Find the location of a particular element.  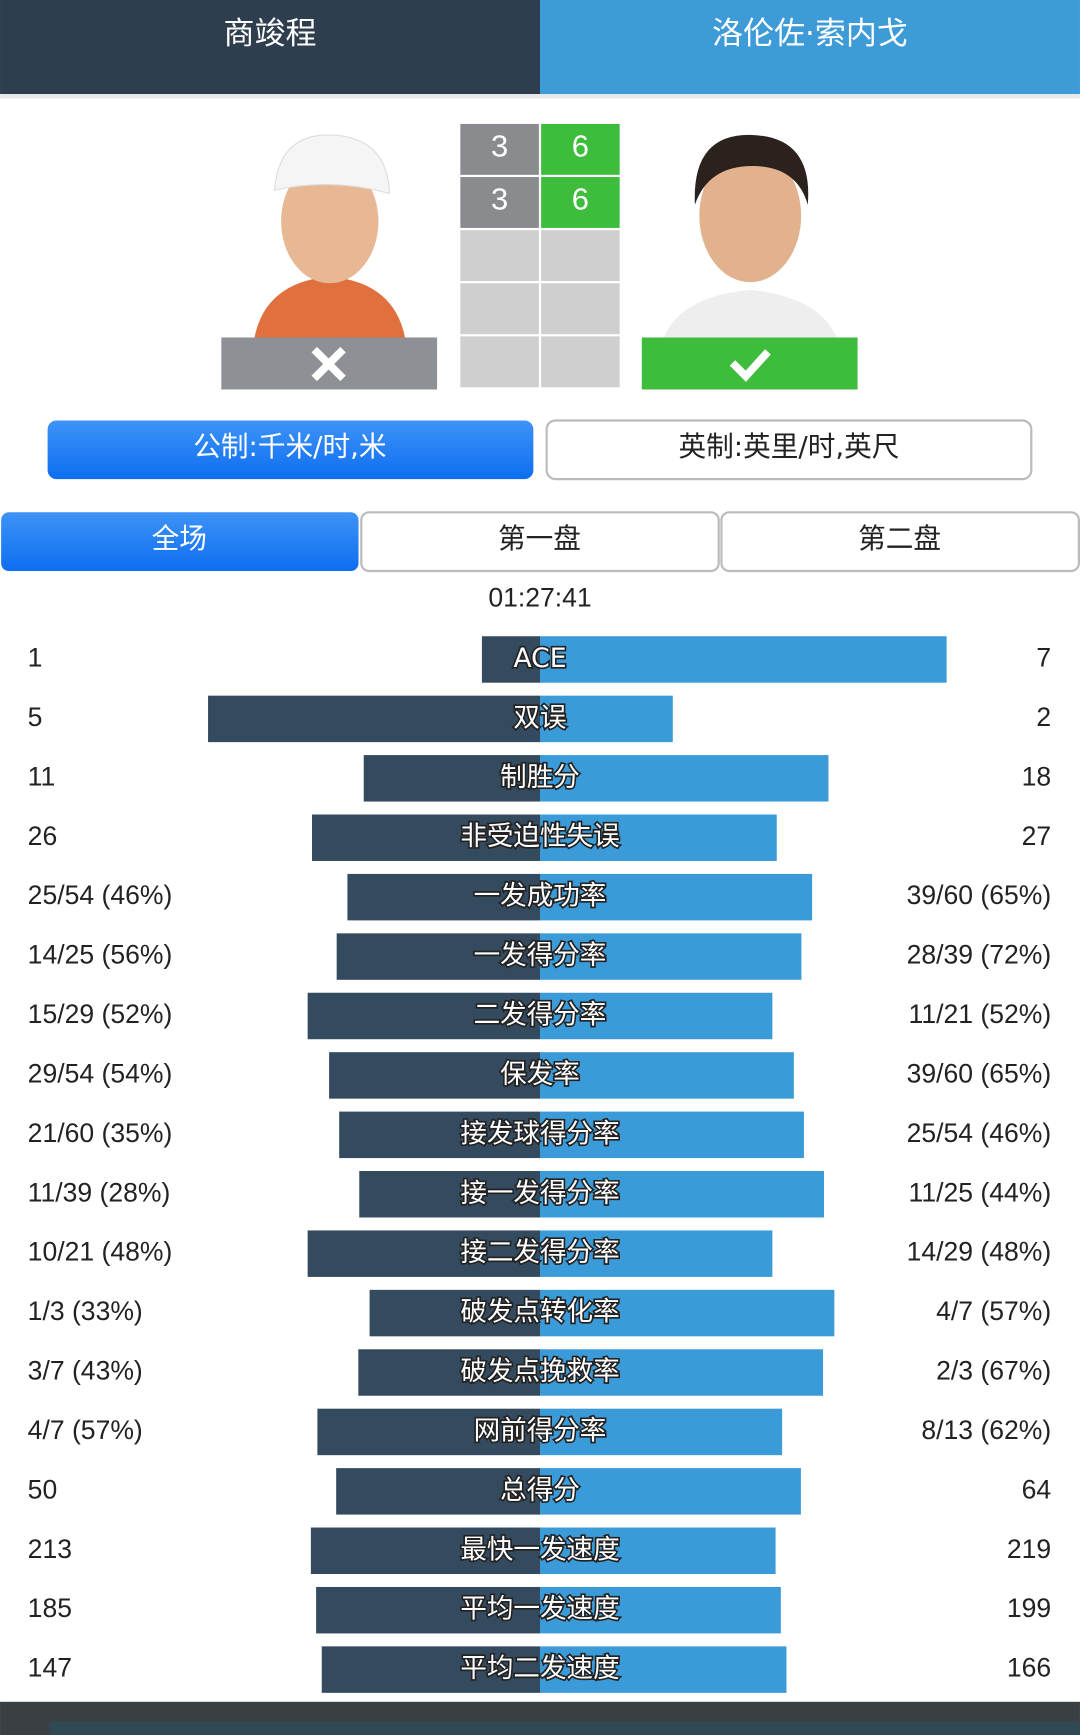

left-value: 25/54 (46%) is located at coordinates (100, 895).